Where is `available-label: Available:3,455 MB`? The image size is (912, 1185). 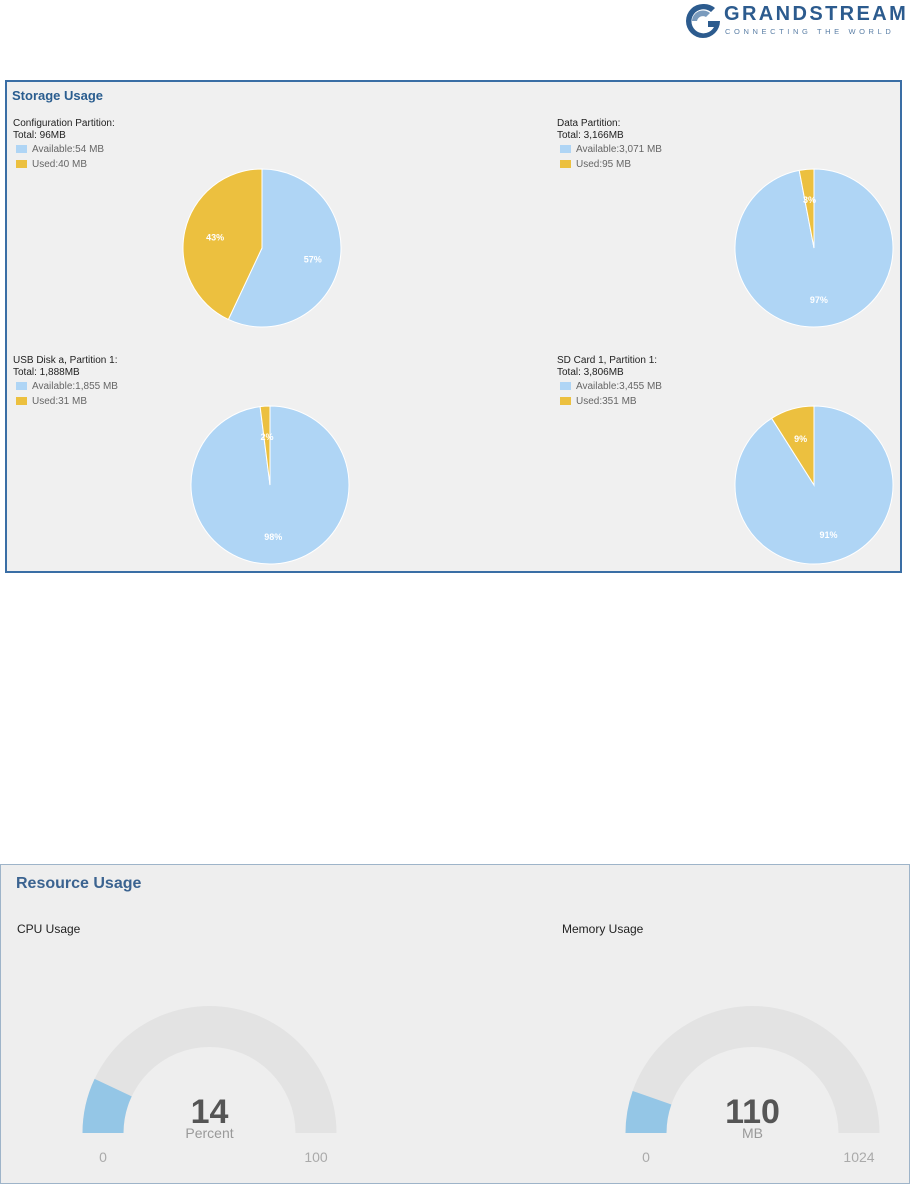
available-label: Available:3,455 MB is located at coordinates (619, 386).